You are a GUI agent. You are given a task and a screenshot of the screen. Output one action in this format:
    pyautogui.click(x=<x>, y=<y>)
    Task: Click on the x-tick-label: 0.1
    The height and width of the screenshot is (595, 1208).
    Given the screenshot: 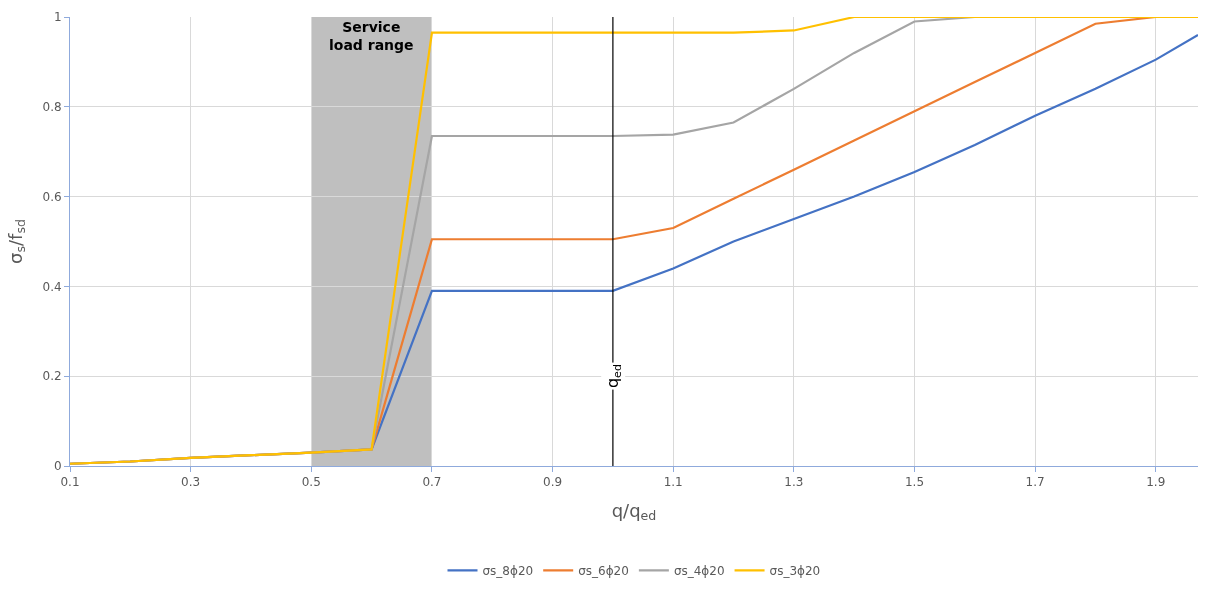 What is the action you would take?
    pyautogui.click(x=70, y=482)
    